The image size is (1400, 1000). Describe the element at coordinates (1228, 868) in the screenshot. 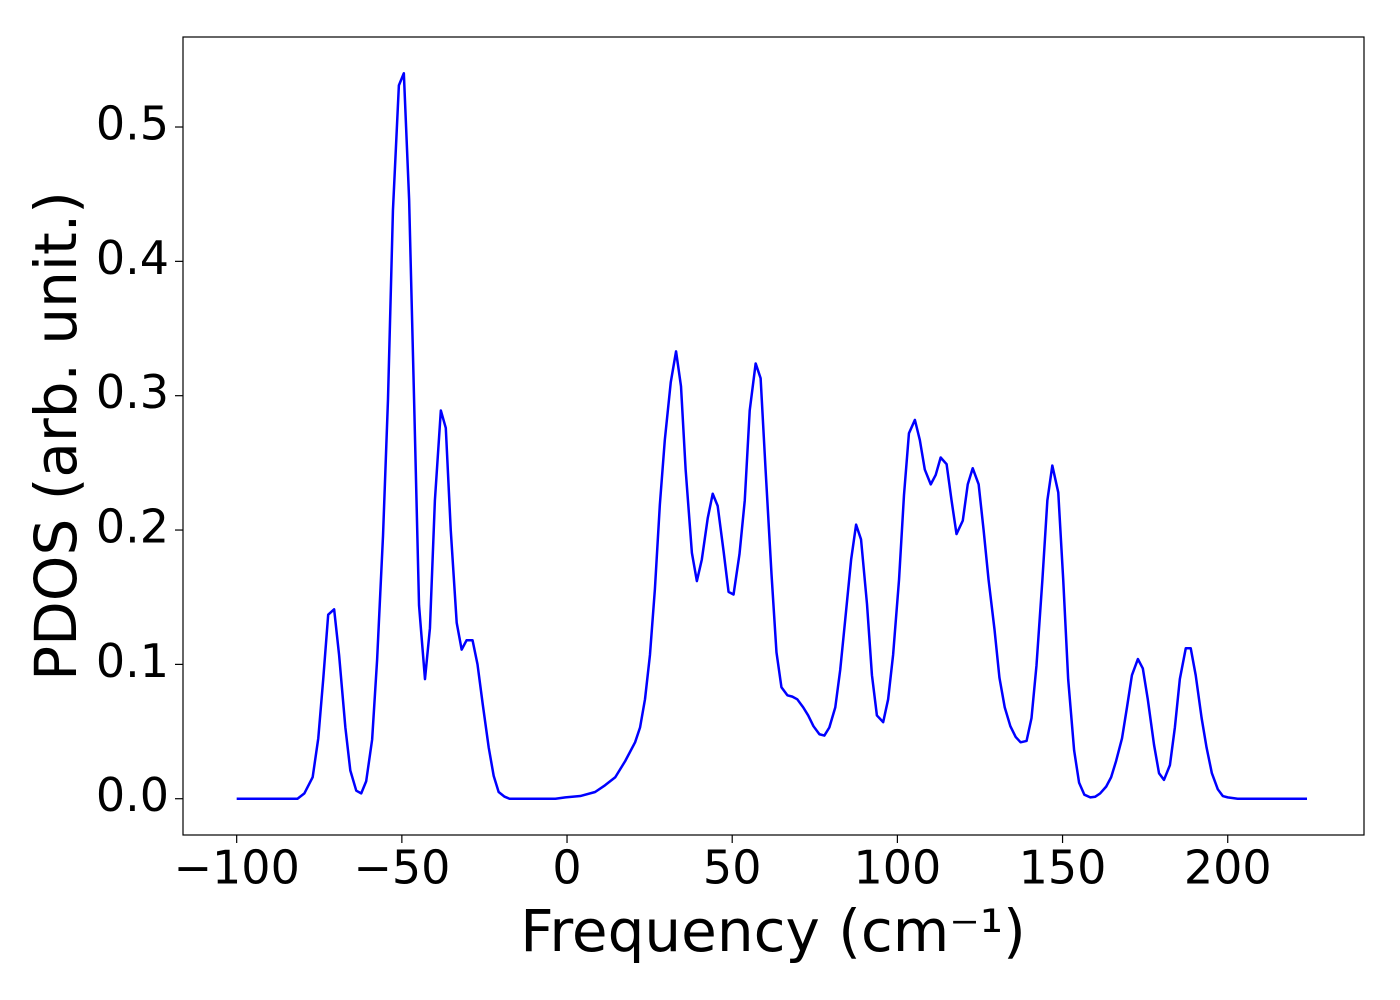

I see `x-tick-label: 200` at that location.